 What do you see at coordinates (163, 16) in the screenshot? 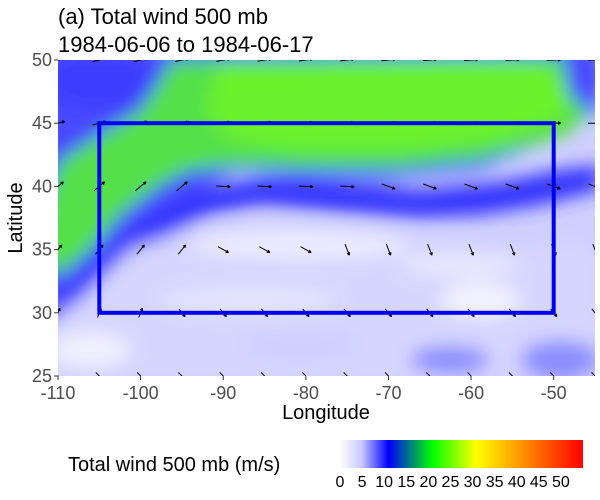
I see `chart-title: (a) Total wind 500 mb` at bounding box center [163, 16].